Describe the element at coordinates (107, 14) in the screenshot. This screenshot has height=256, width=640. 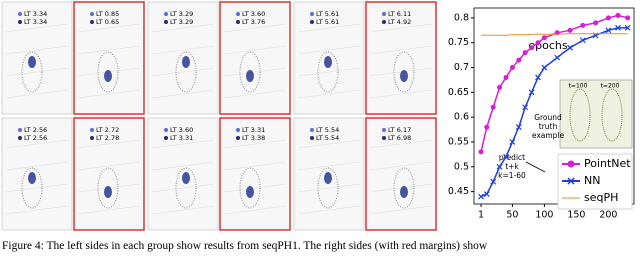
I see `panel-label: LT 0.85` at that location.